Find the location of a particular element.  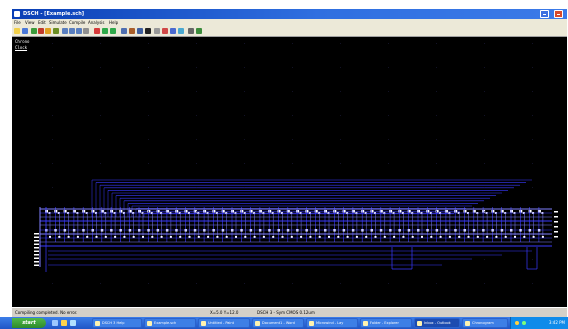

task-item-1: DSCH 3 Help is located at coordinates (117, 323).